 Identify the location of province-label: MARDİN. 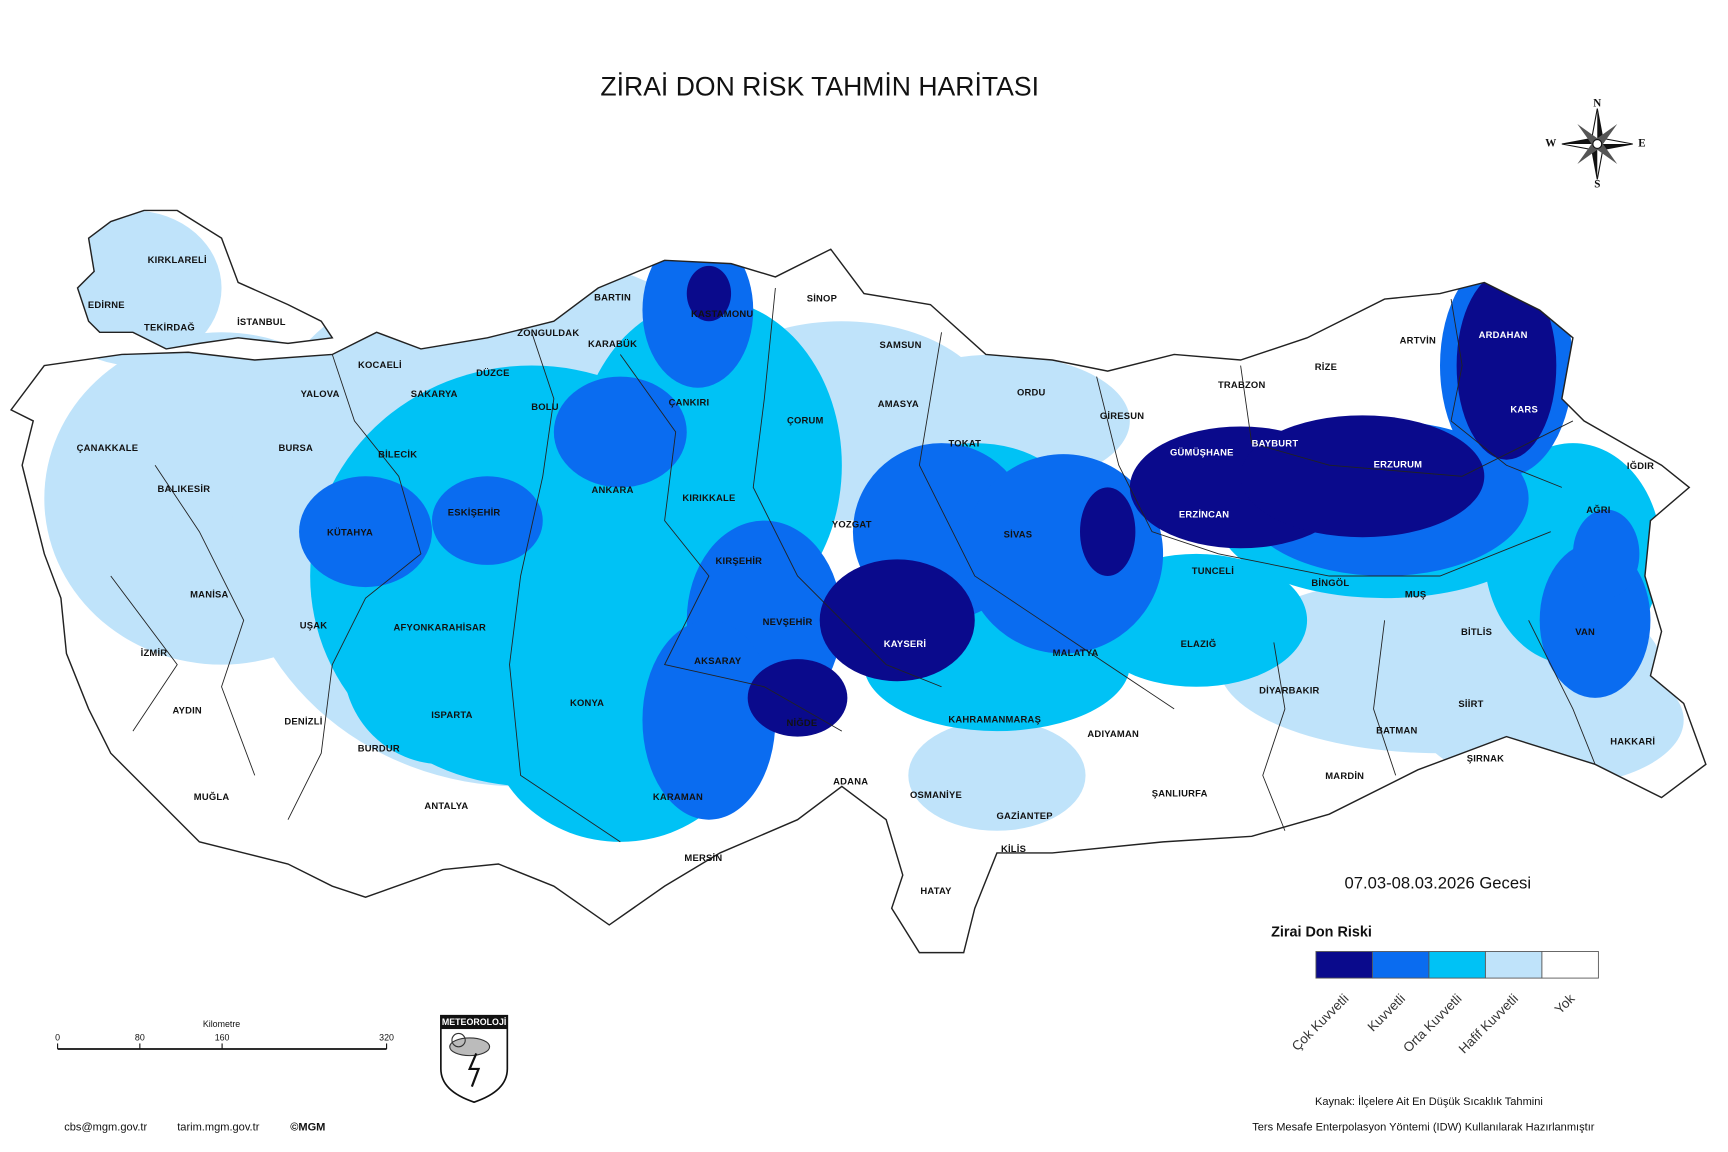
(1344, 775).